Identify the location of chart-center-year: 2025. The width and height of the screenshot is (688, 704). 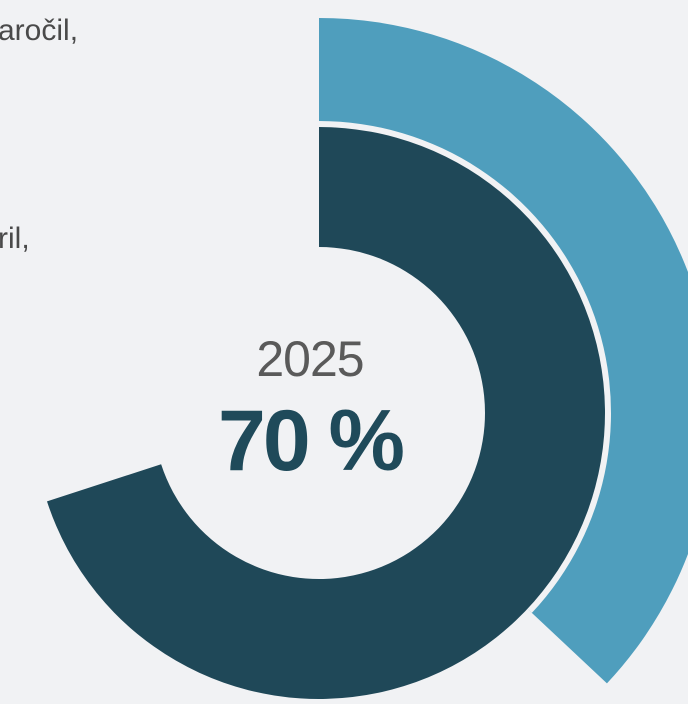
(310, 359).